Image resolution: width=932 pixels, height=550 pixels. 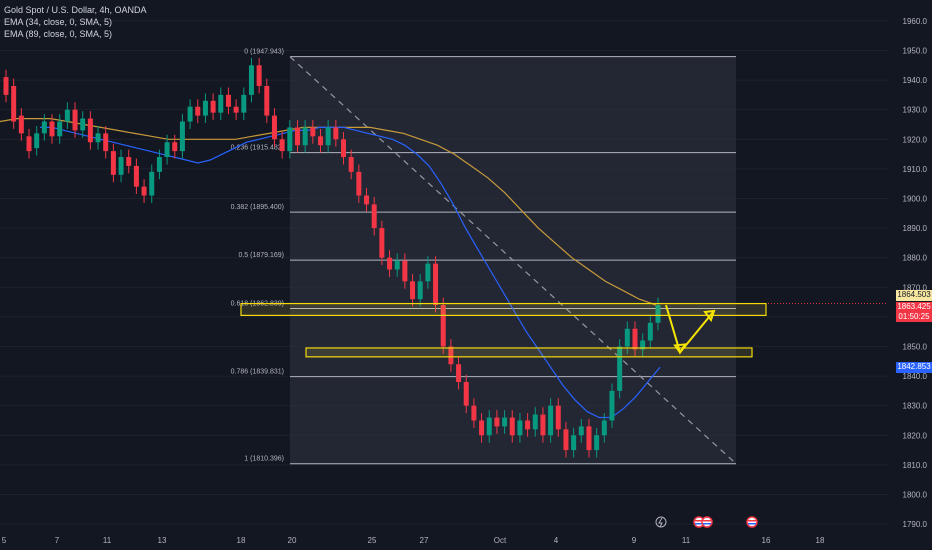 I want to click on fib-level-label: 0.5 (1879.169), so click(x=261, y=255).